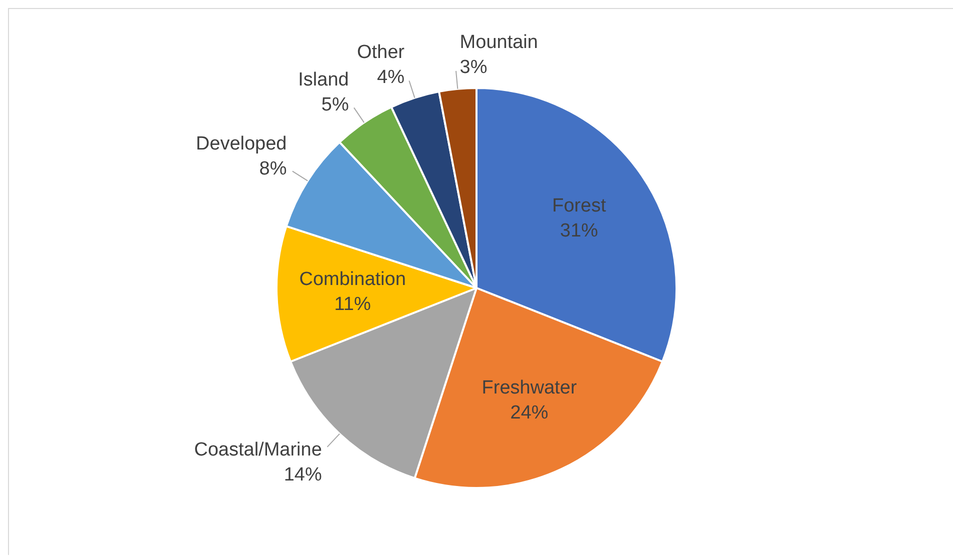  Describe the element at coordinates (303, 475) in the screenshot. I see `data-label: 14%` at that location.